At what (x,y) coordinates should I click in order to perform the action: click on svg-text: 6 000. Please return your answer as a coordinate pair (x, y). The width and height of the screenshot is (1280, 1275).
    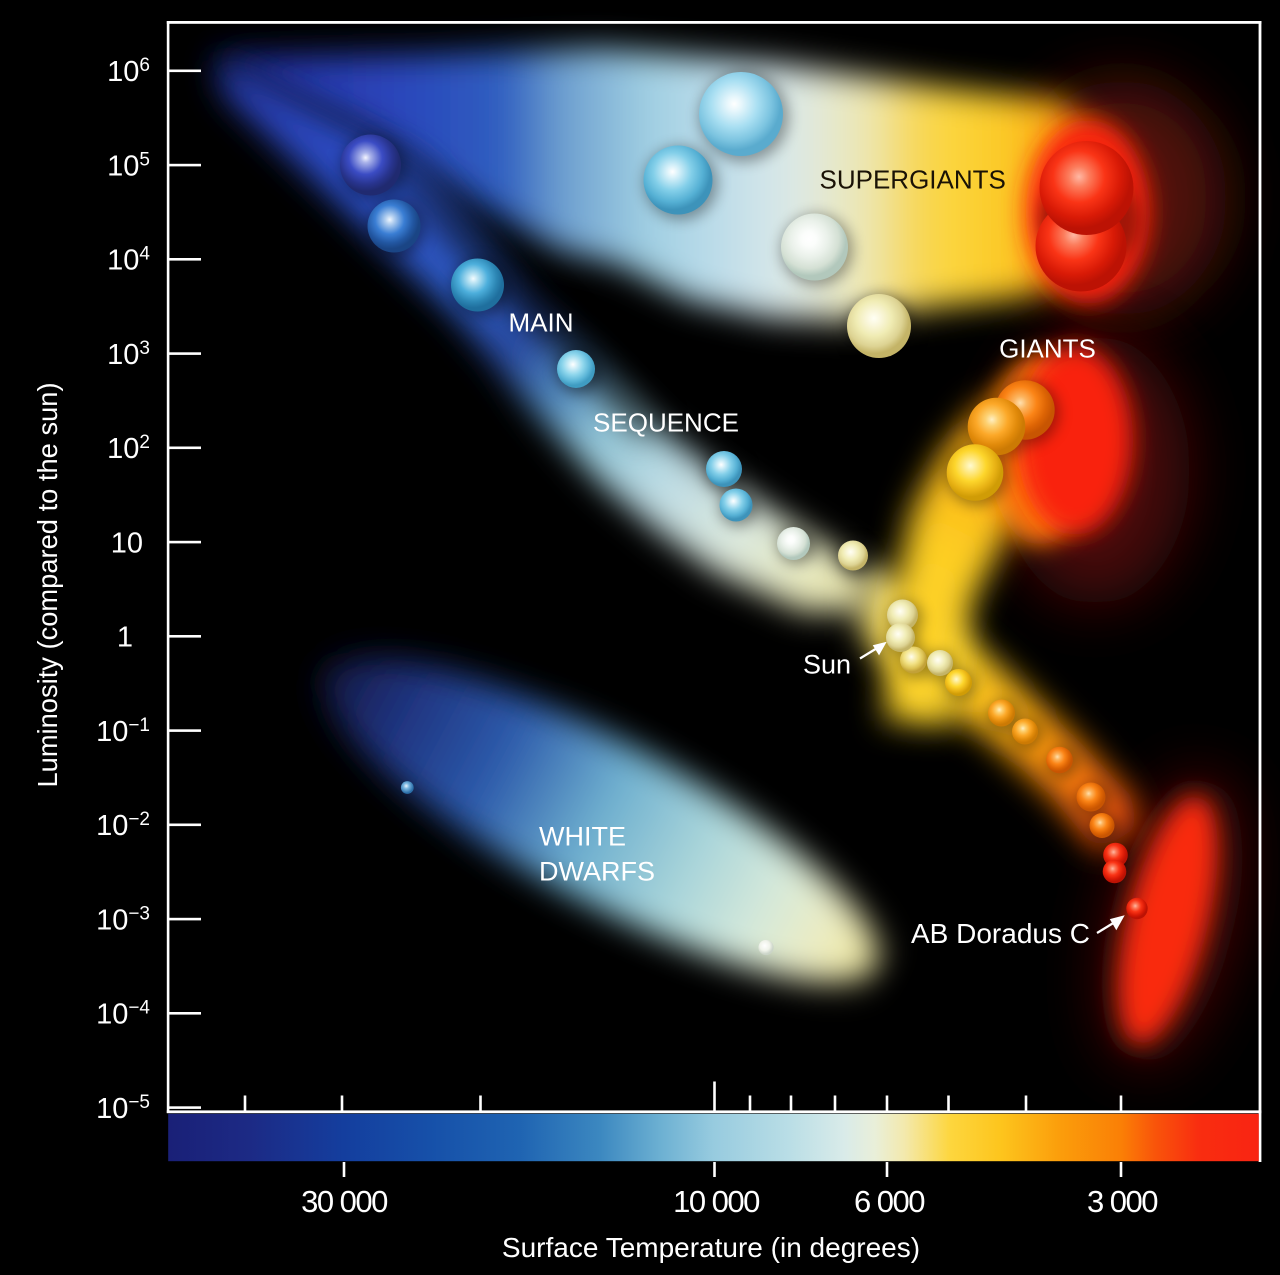
    Looking at the image, I should click on (889, 1201).